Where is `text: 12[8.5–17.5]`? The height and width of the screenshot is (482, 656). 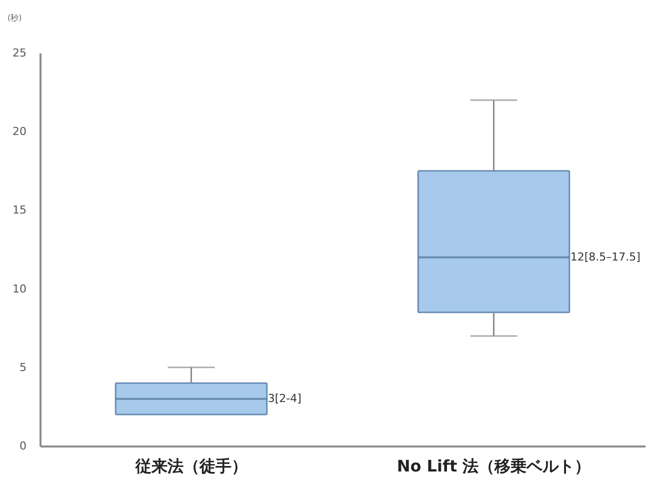 text: 12[8.5–17.5] is located at coordinates (605, 257).